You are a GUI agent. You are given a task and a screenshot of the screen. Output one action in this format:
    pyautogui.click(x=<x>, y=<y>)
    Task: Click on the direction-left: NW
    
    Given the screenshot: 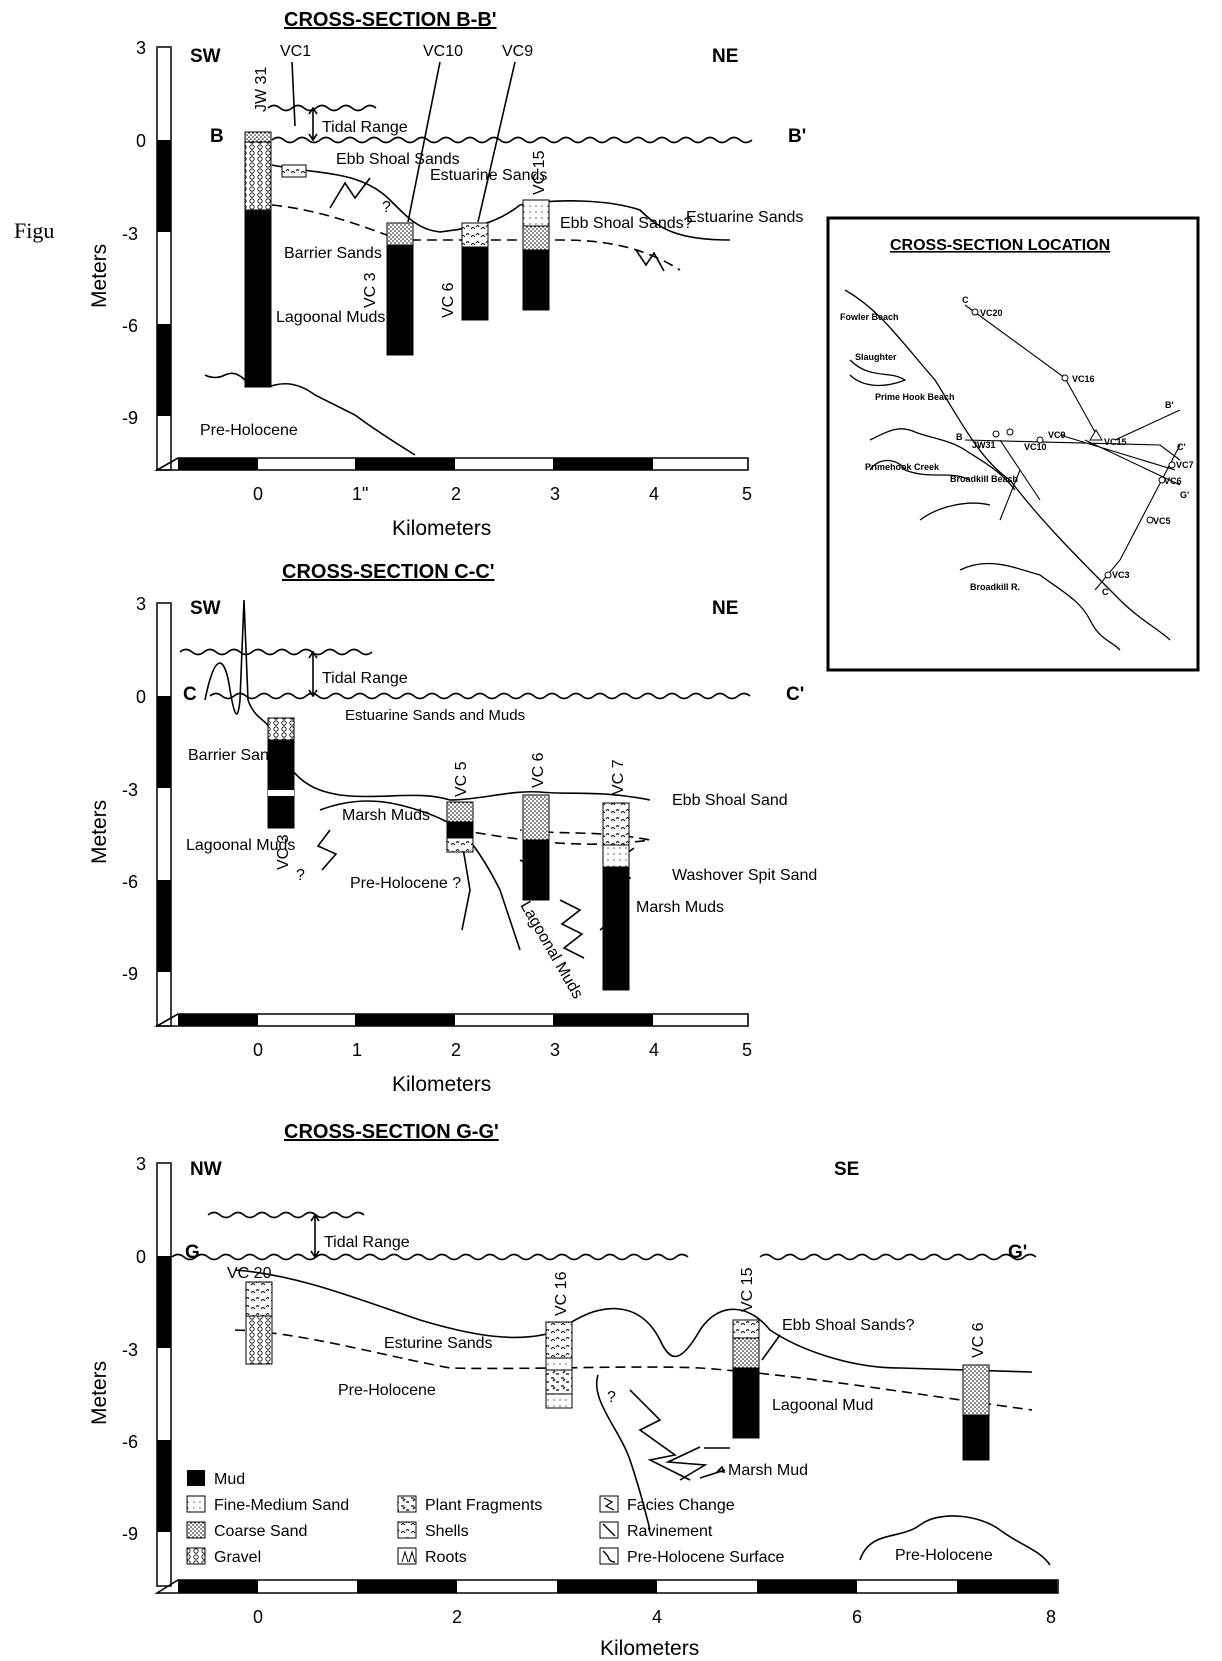 What is the action you would take?
    pyautogui.click(x=206, y=1169)
    